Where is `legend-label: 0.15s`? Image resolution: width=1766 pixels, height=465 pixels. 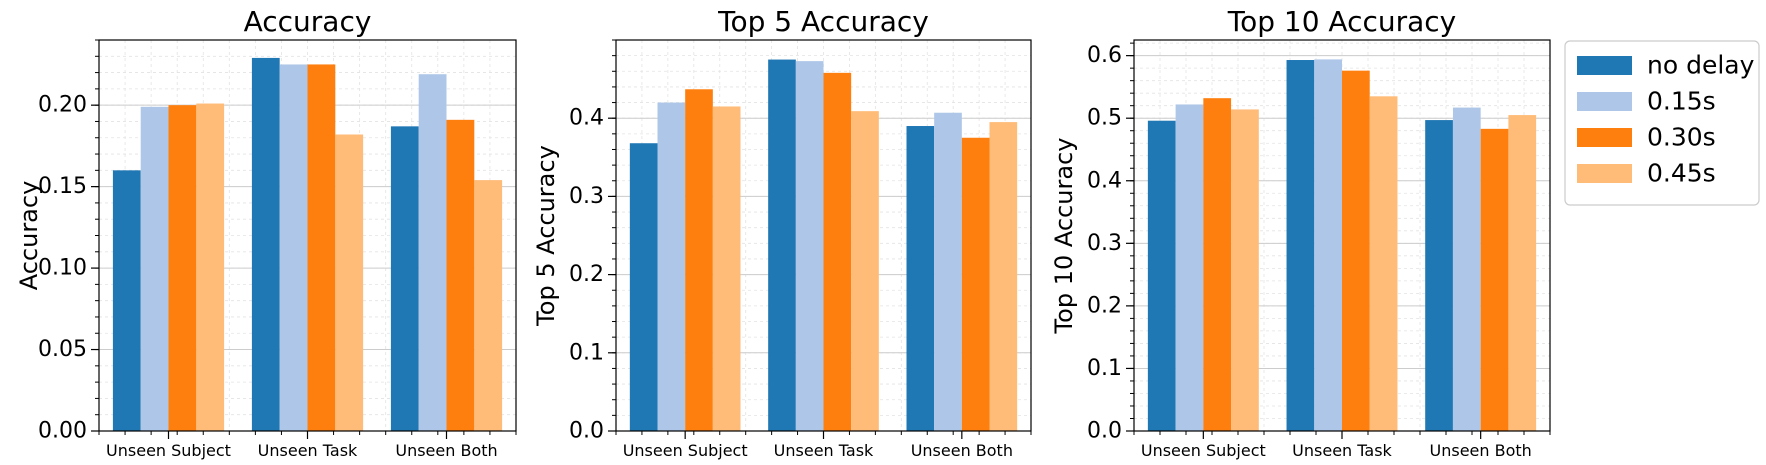
legend-label: 0.15s is located at coordinates (1681, 101).